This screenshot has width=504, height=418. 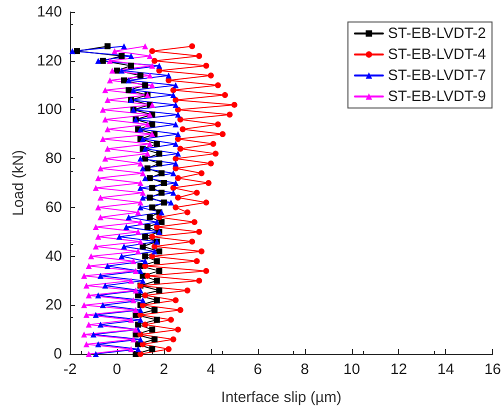 What do you see at coordinates (304, 369) in the screenshot?
I see `x-tick-label: 8` at bounding box center [304, 369].